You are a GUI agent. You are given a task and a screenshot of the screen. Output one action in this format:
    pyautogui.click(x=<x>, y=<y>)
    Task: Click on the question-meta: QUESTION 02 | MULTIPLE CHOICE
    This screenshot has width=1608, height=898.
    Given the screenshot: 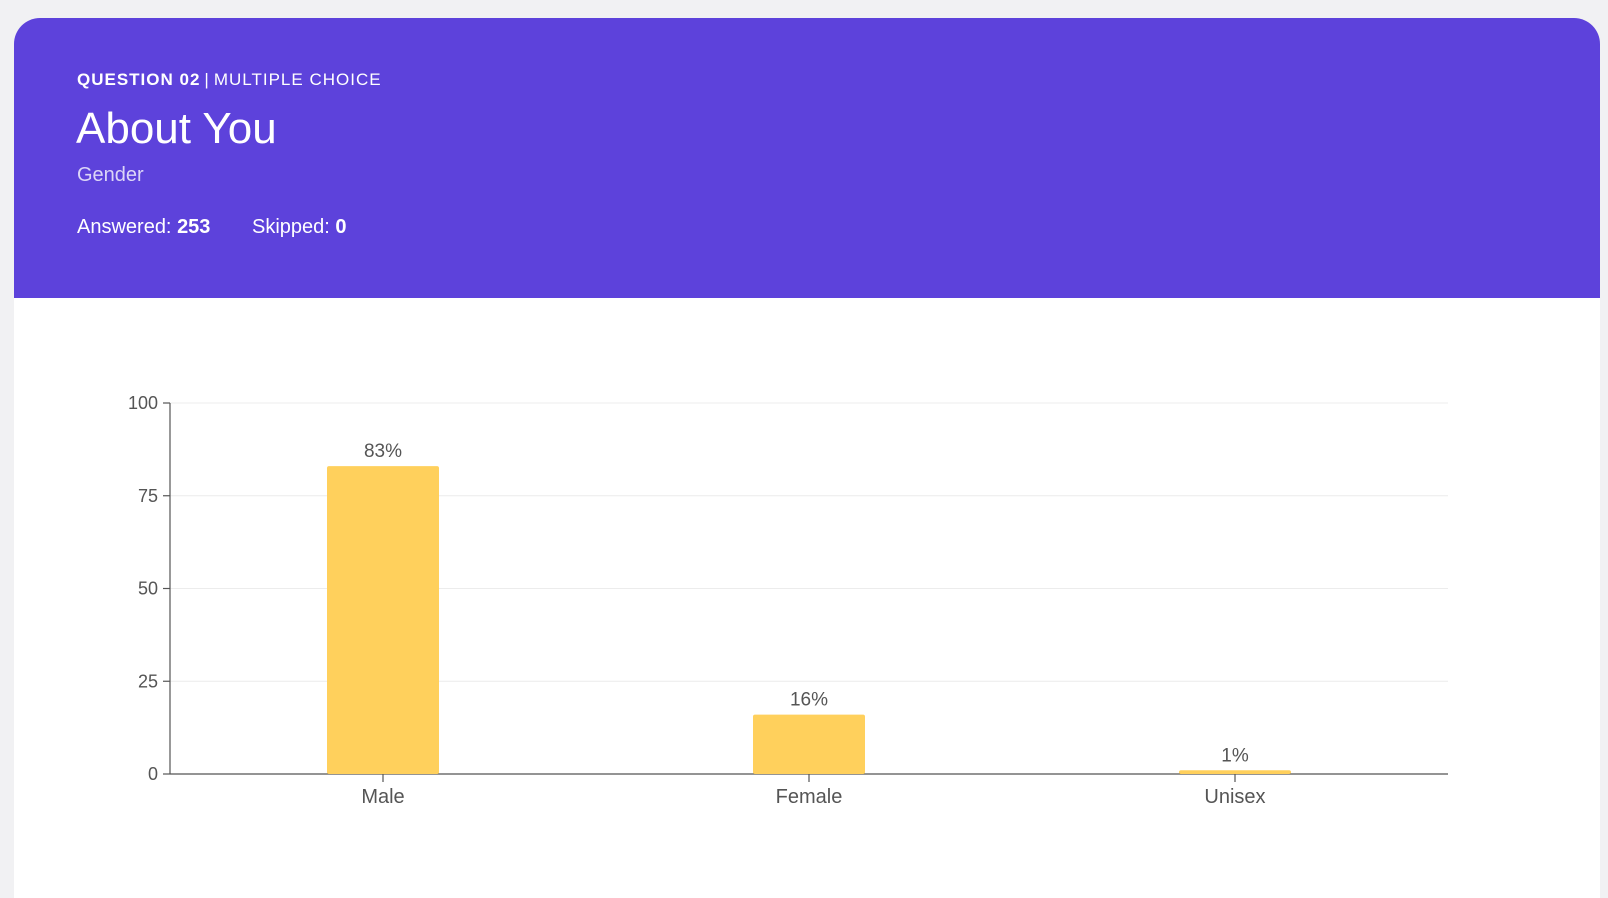 What is the action you would take?
    pyautogui.click(x=229, y=80)
    